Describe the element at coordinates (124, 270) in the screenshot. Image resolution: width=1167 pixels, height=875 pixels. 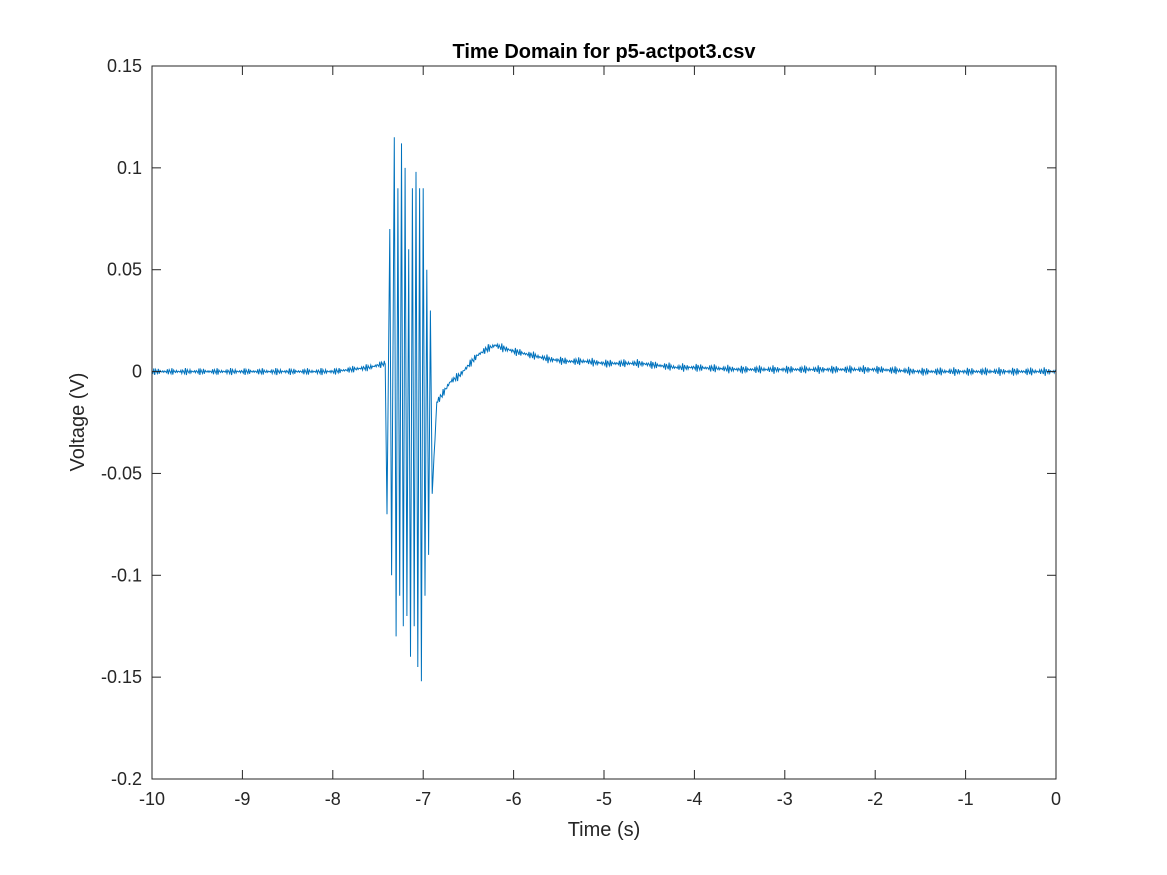
I see `y-tick-label: 0.05` at that location.